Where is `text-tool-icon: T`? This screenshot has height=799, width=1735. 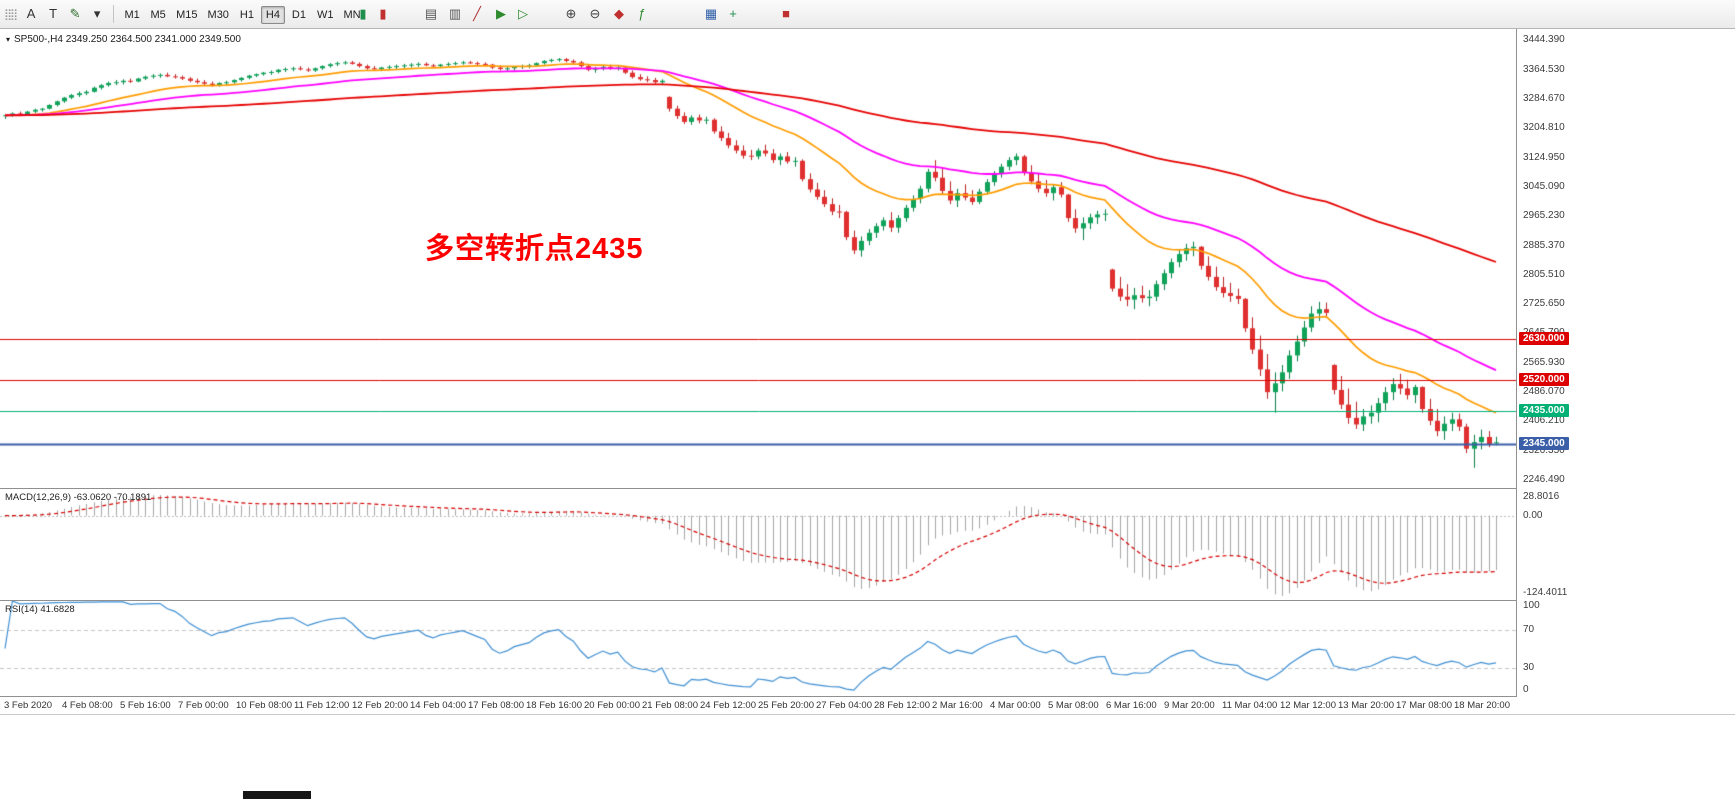 text-tool-icon: T is located at coordinates (53, 13).